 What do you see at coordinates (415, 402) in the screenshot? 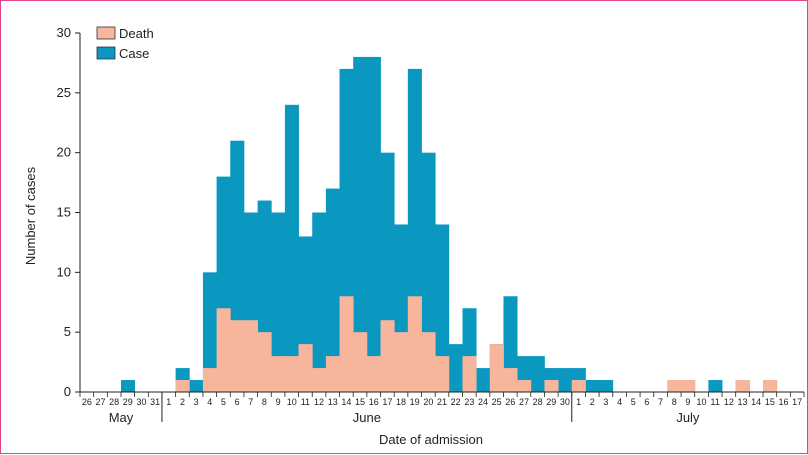
I see `x-tick-label: 19` at bounding box center [415, 402].